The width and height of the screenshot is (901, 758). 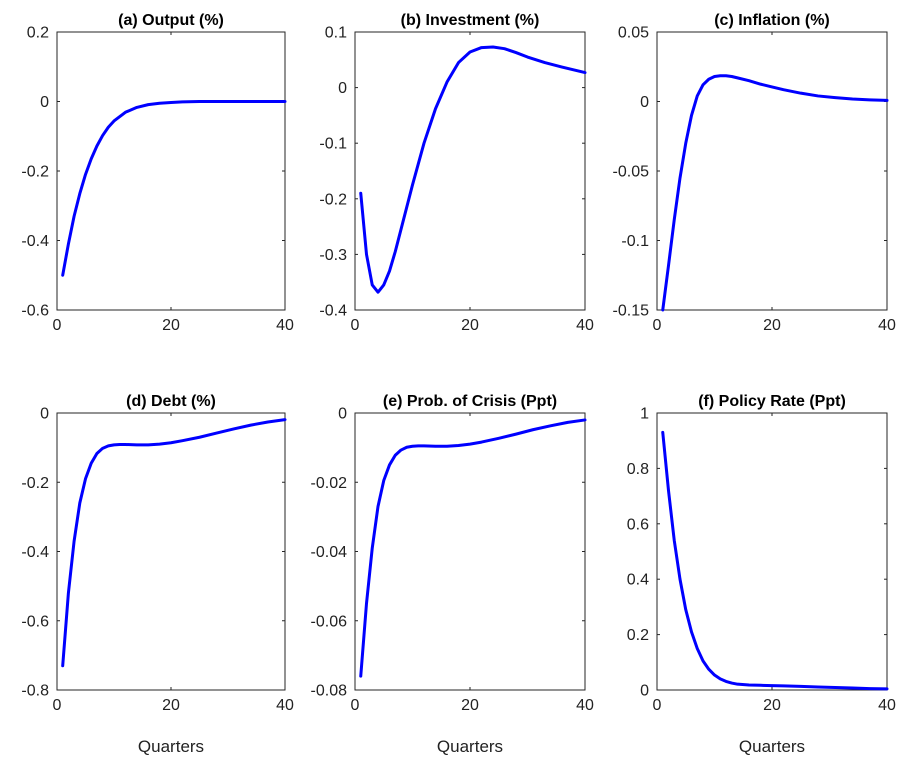 What do you see at coordinates (285, 325) in the screenshot?
I see `x-tick-label-a: 40` at bounding box center [285, 325].